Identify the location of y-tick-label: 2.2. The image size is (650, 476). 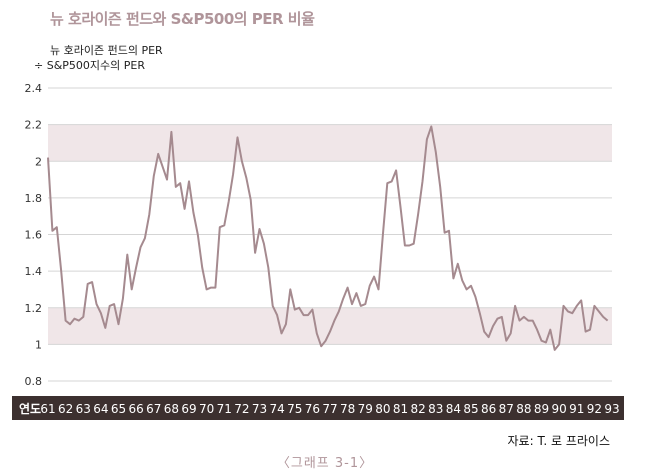
(34, 125).